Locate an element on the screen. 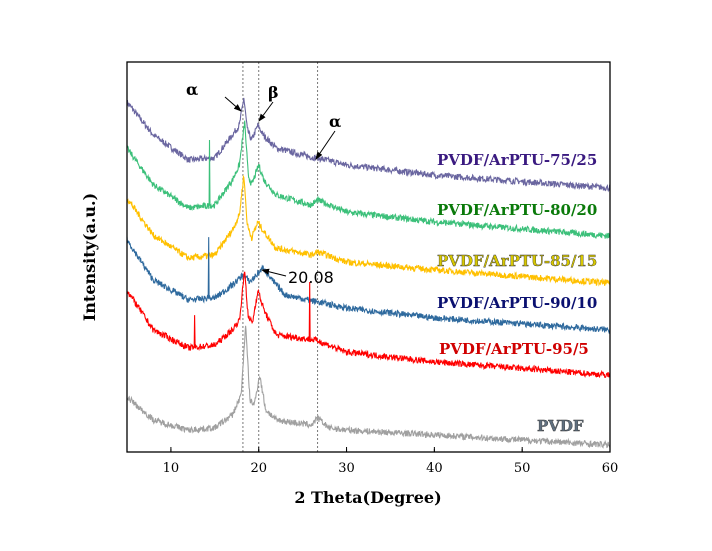  x-axis-label: 2 Theta(Degree) is located at coordinates (367, 497).